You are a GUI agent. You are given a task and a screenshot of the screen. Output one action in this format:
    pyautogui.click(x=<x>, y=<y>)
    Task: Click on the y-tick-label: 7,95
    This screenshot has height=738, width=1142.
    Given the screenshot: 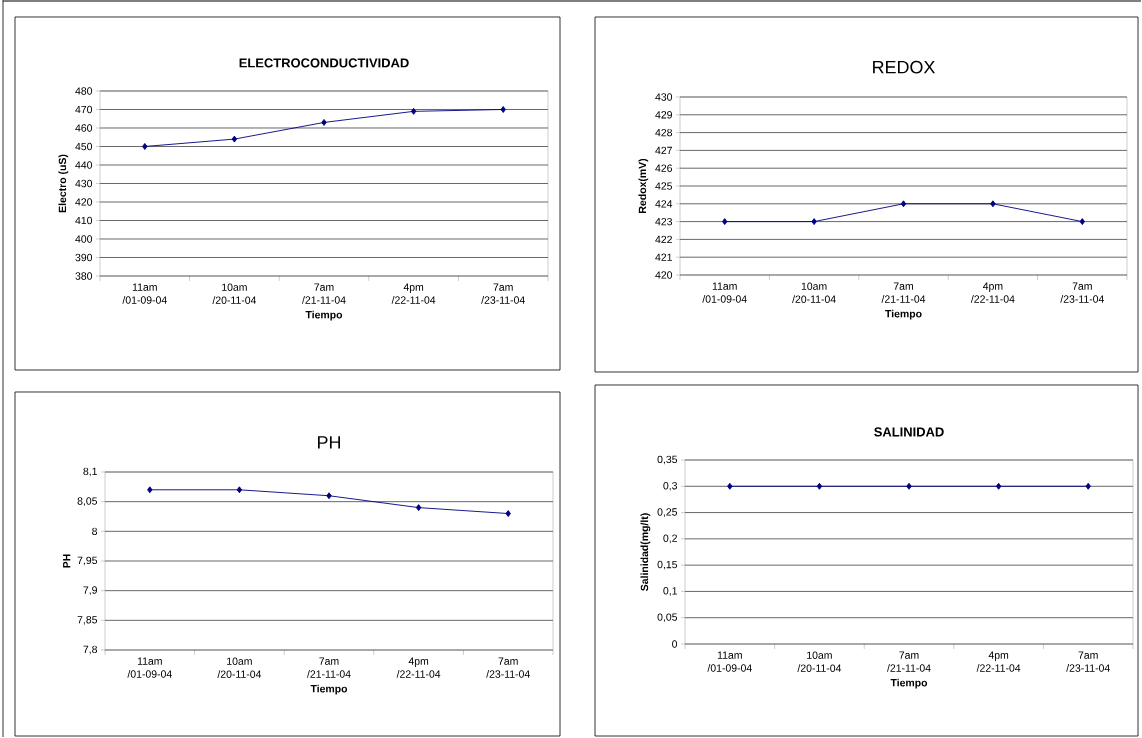 What is the action you would take?
    pyautogui.click(x=87, y=561)
    